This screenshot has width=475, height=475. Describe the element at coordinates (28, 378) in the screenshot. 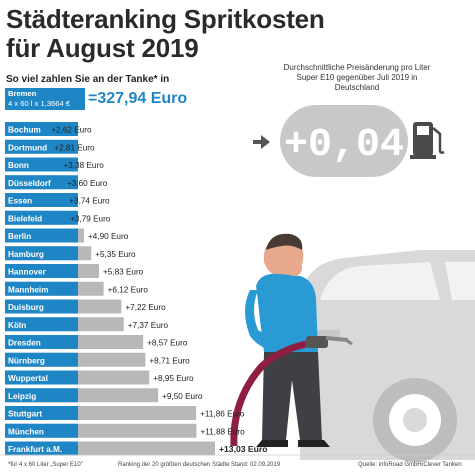

I see `bar-city-label: Wuppertal` at that location.